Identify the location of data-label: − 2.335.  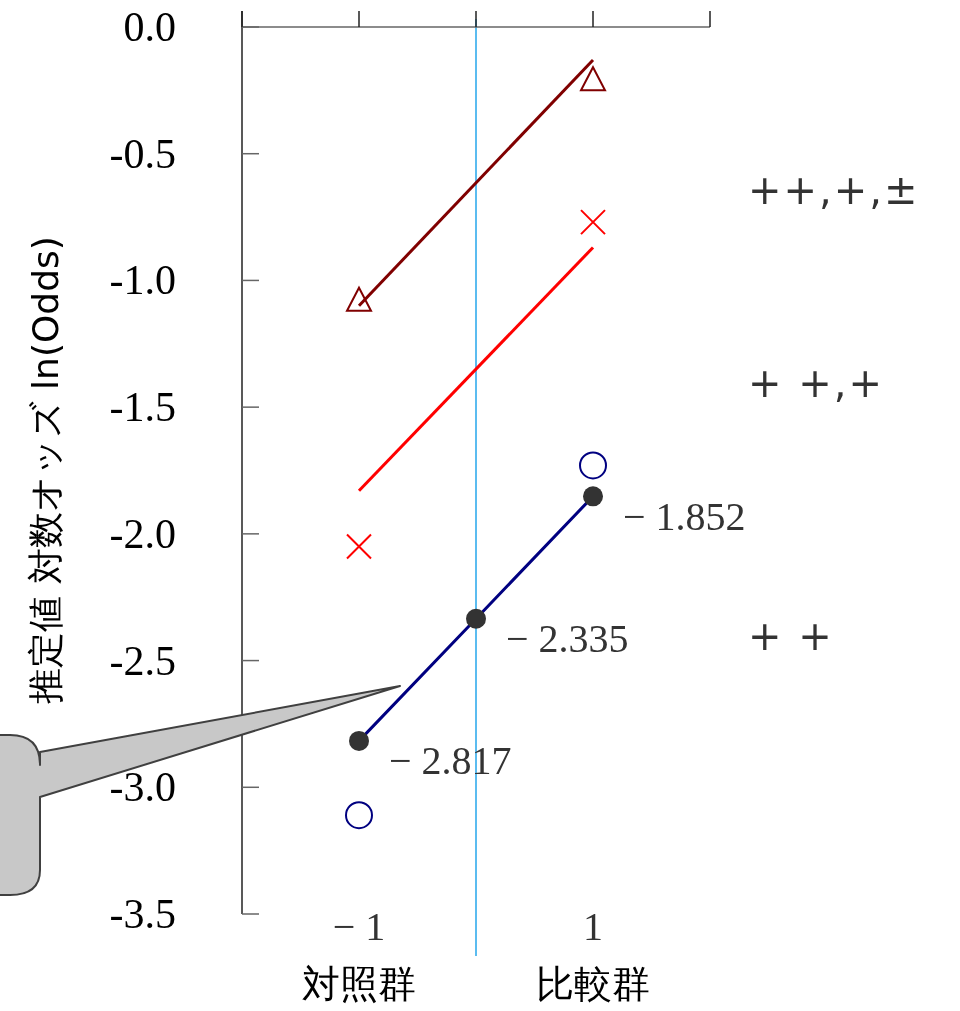
(567, 639).